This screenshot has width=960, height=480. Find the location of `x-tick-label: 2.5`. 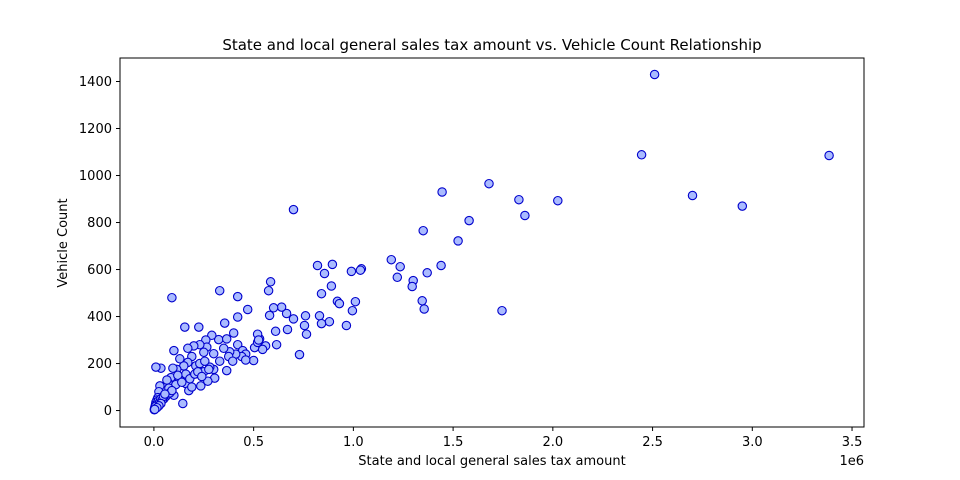

x-tick-label: 2.5 is located at coordinates (652, 442).